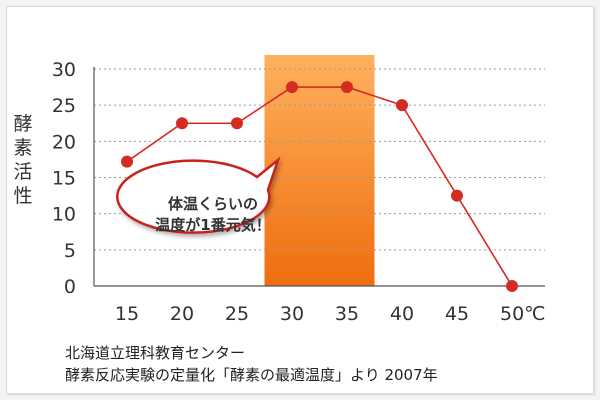 The width and height of the screenshot is (600, 400). I want to click on y-tick-label: 30, so click(64, 70).